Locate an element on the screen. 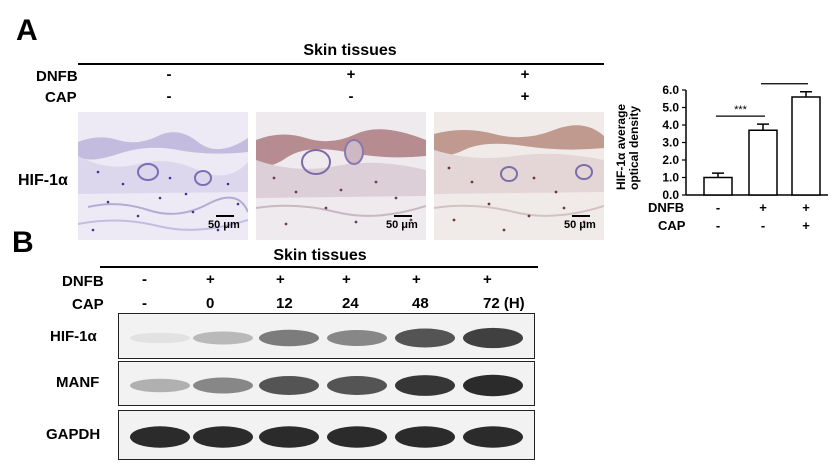  panel-b-cap-value-0: - is located at coordinates (144, 303).